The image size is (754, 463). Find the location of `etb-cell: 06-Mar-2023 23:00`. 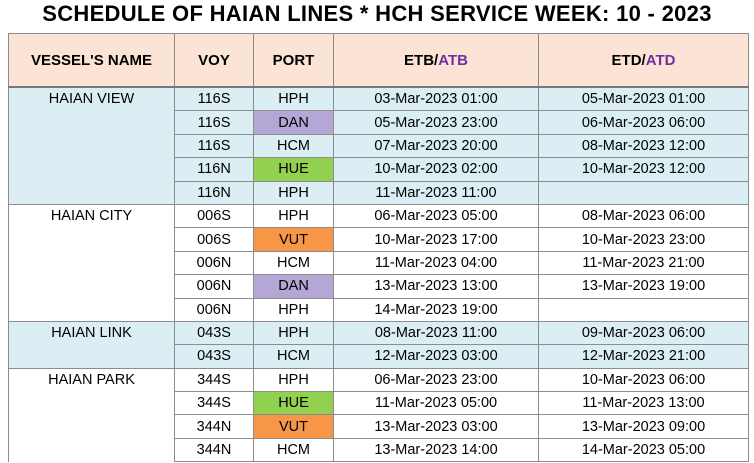

etb-cell: 06-Mar-2023 23:00 is located at coordinates (436, 380).